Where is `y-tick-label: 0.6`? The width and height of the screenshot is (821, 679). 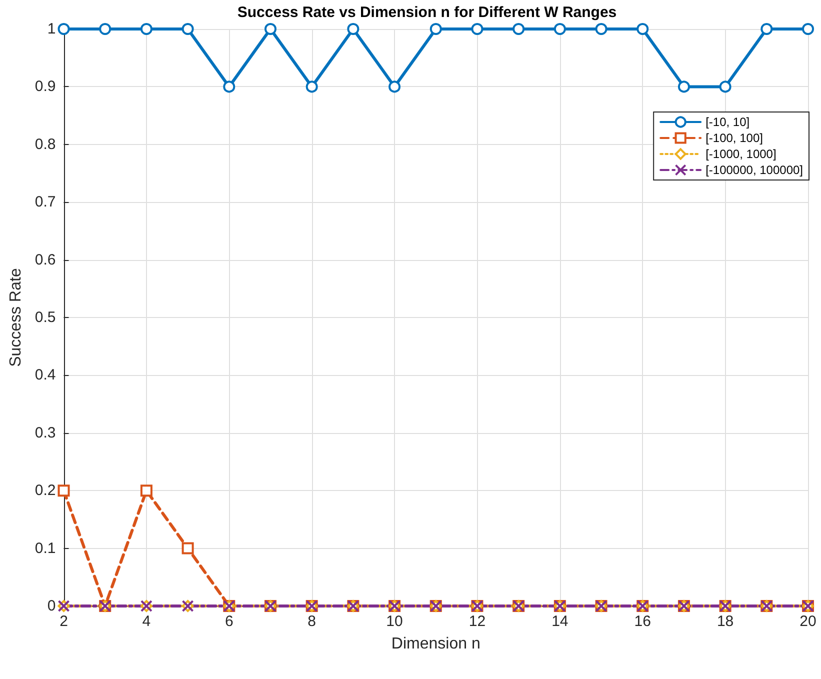 y-tick-label: 0.6 is located at coordinates (45, 259).